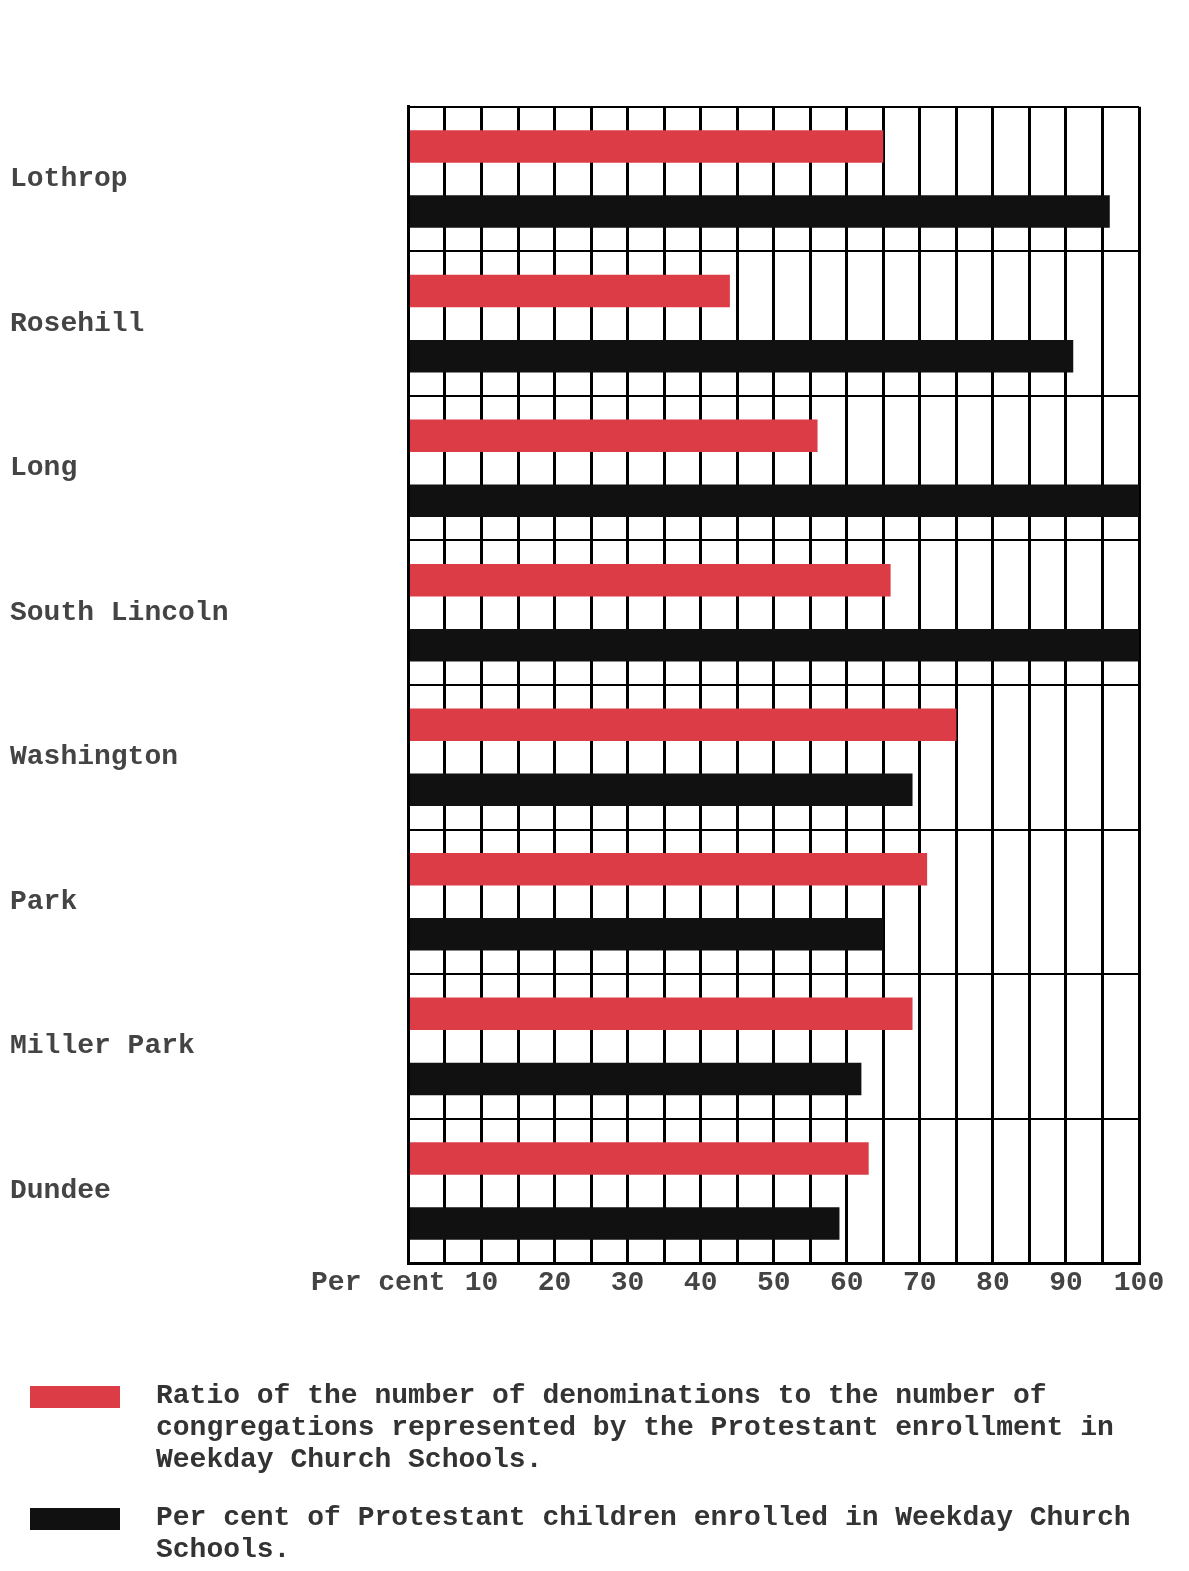 Image resolution: width=1189 pixels, height=1571 pixels. I want to click on x-tick-label: 60, so click(846, 1283).